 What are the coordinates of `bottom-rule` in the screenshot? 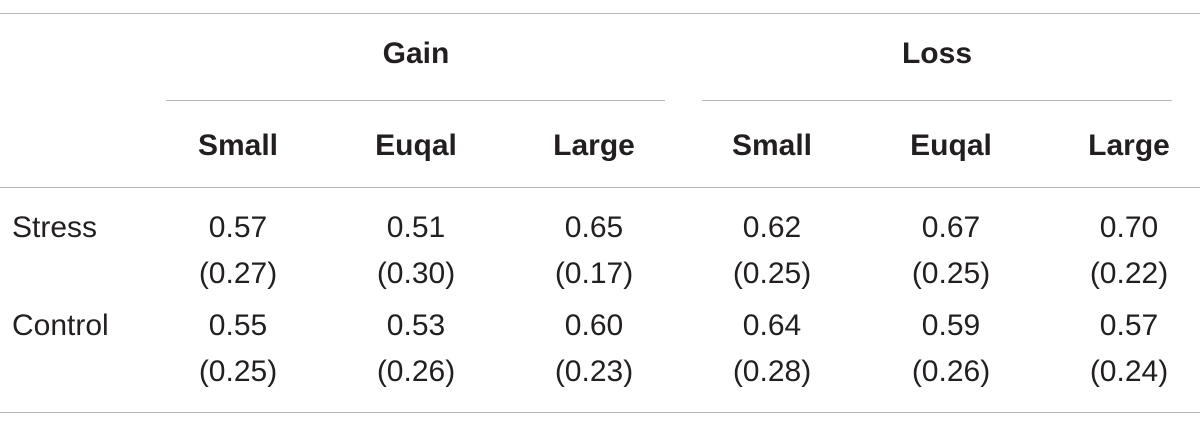 It's located at (600, 412).